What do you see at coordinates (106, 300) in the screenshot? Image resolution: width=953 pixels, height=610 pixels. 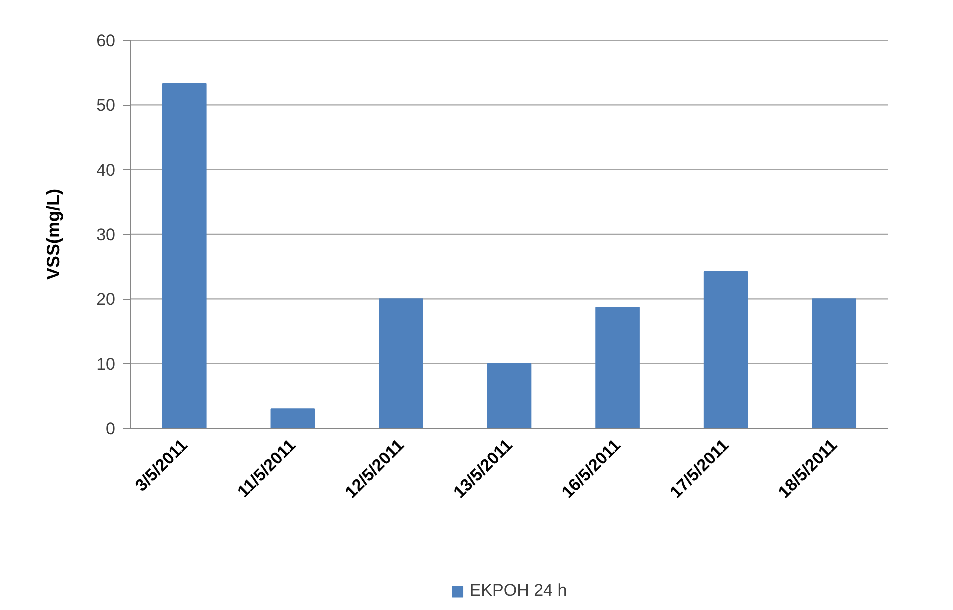 I see `y-tick-label: 20` at bounding box center [106, 300].